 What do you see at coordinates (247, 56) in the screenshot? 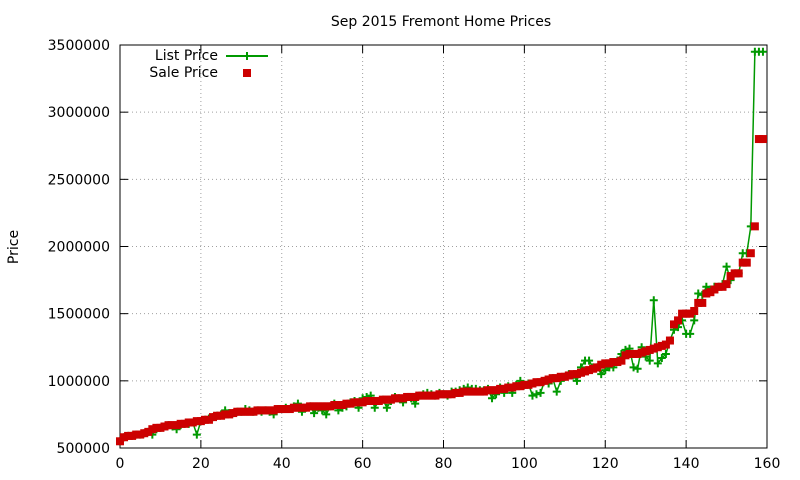
I see `legend-marker-list-price` at bounding box center [247, 56].